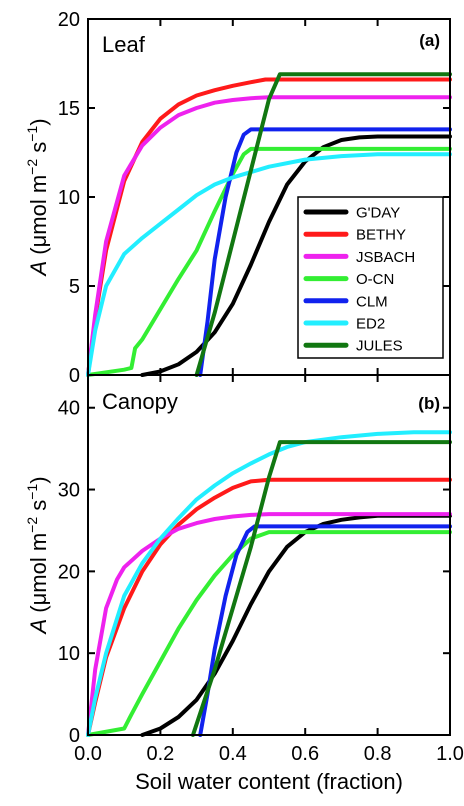 This screenshot has width=464, height=806. I want to click on y-axis-title-leaf: A (μmol m−2 s−1), so click(37, 197).